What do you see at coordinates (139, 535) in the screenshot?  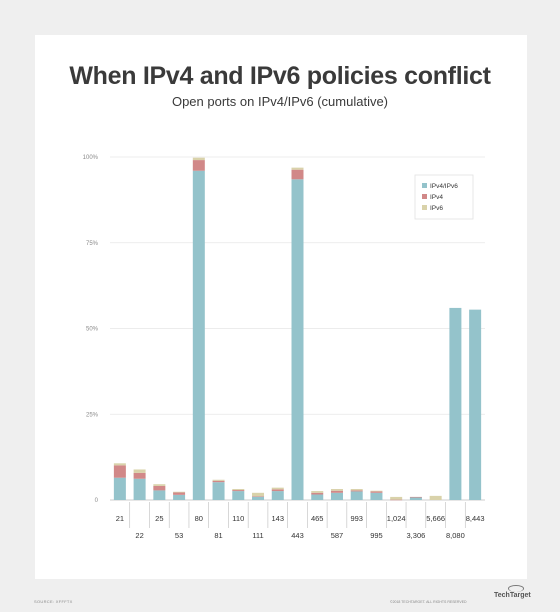 I see `x-tick-label: 22` at bounding box center [139, 535].